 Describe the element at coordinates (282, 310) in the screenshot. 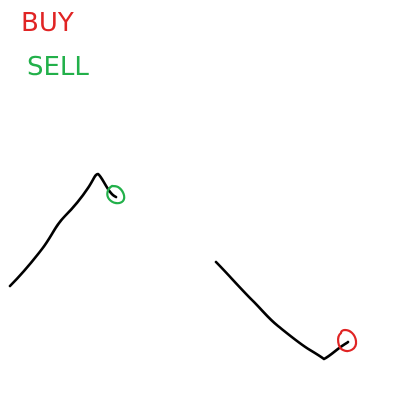

I see `downtrend-line` at that location.